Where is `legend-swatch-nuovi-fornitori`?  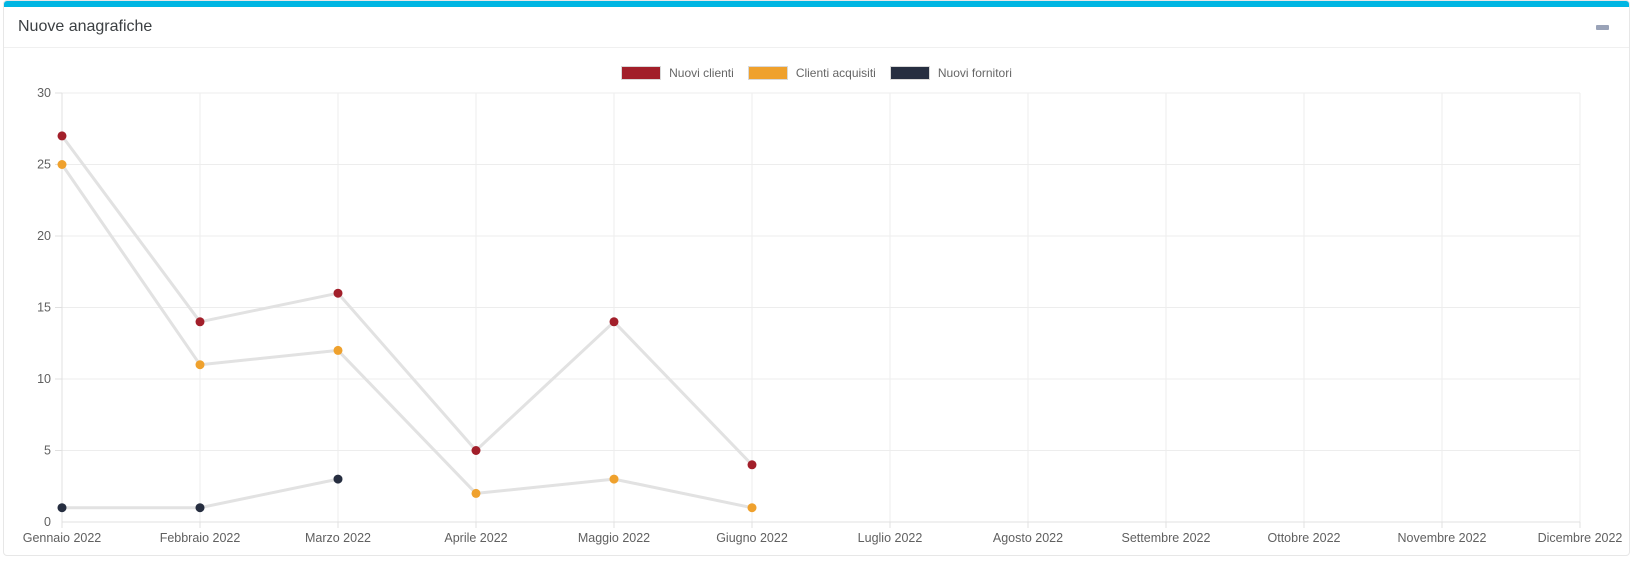
legend-swatch-nuovi-fornitori is located at coordinates (909, 73).